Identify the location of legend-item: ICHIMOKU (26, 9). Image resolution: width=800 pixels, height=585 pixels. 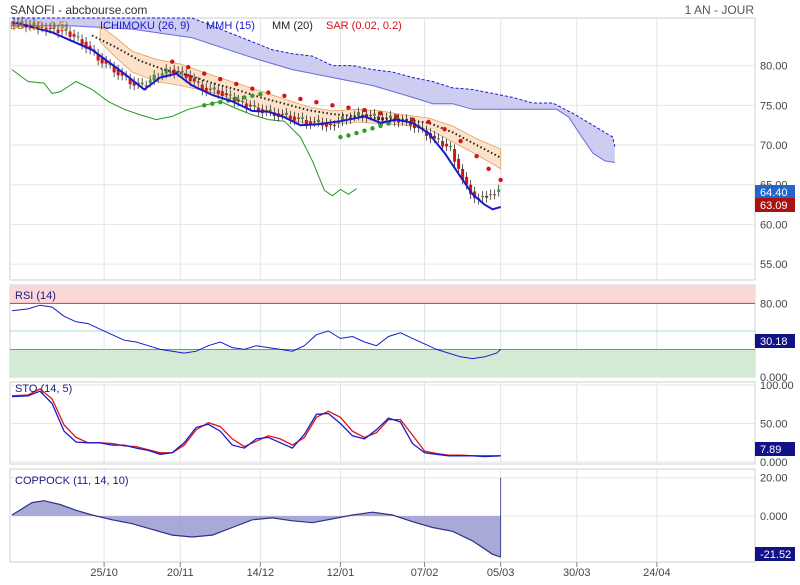
(145, 26).